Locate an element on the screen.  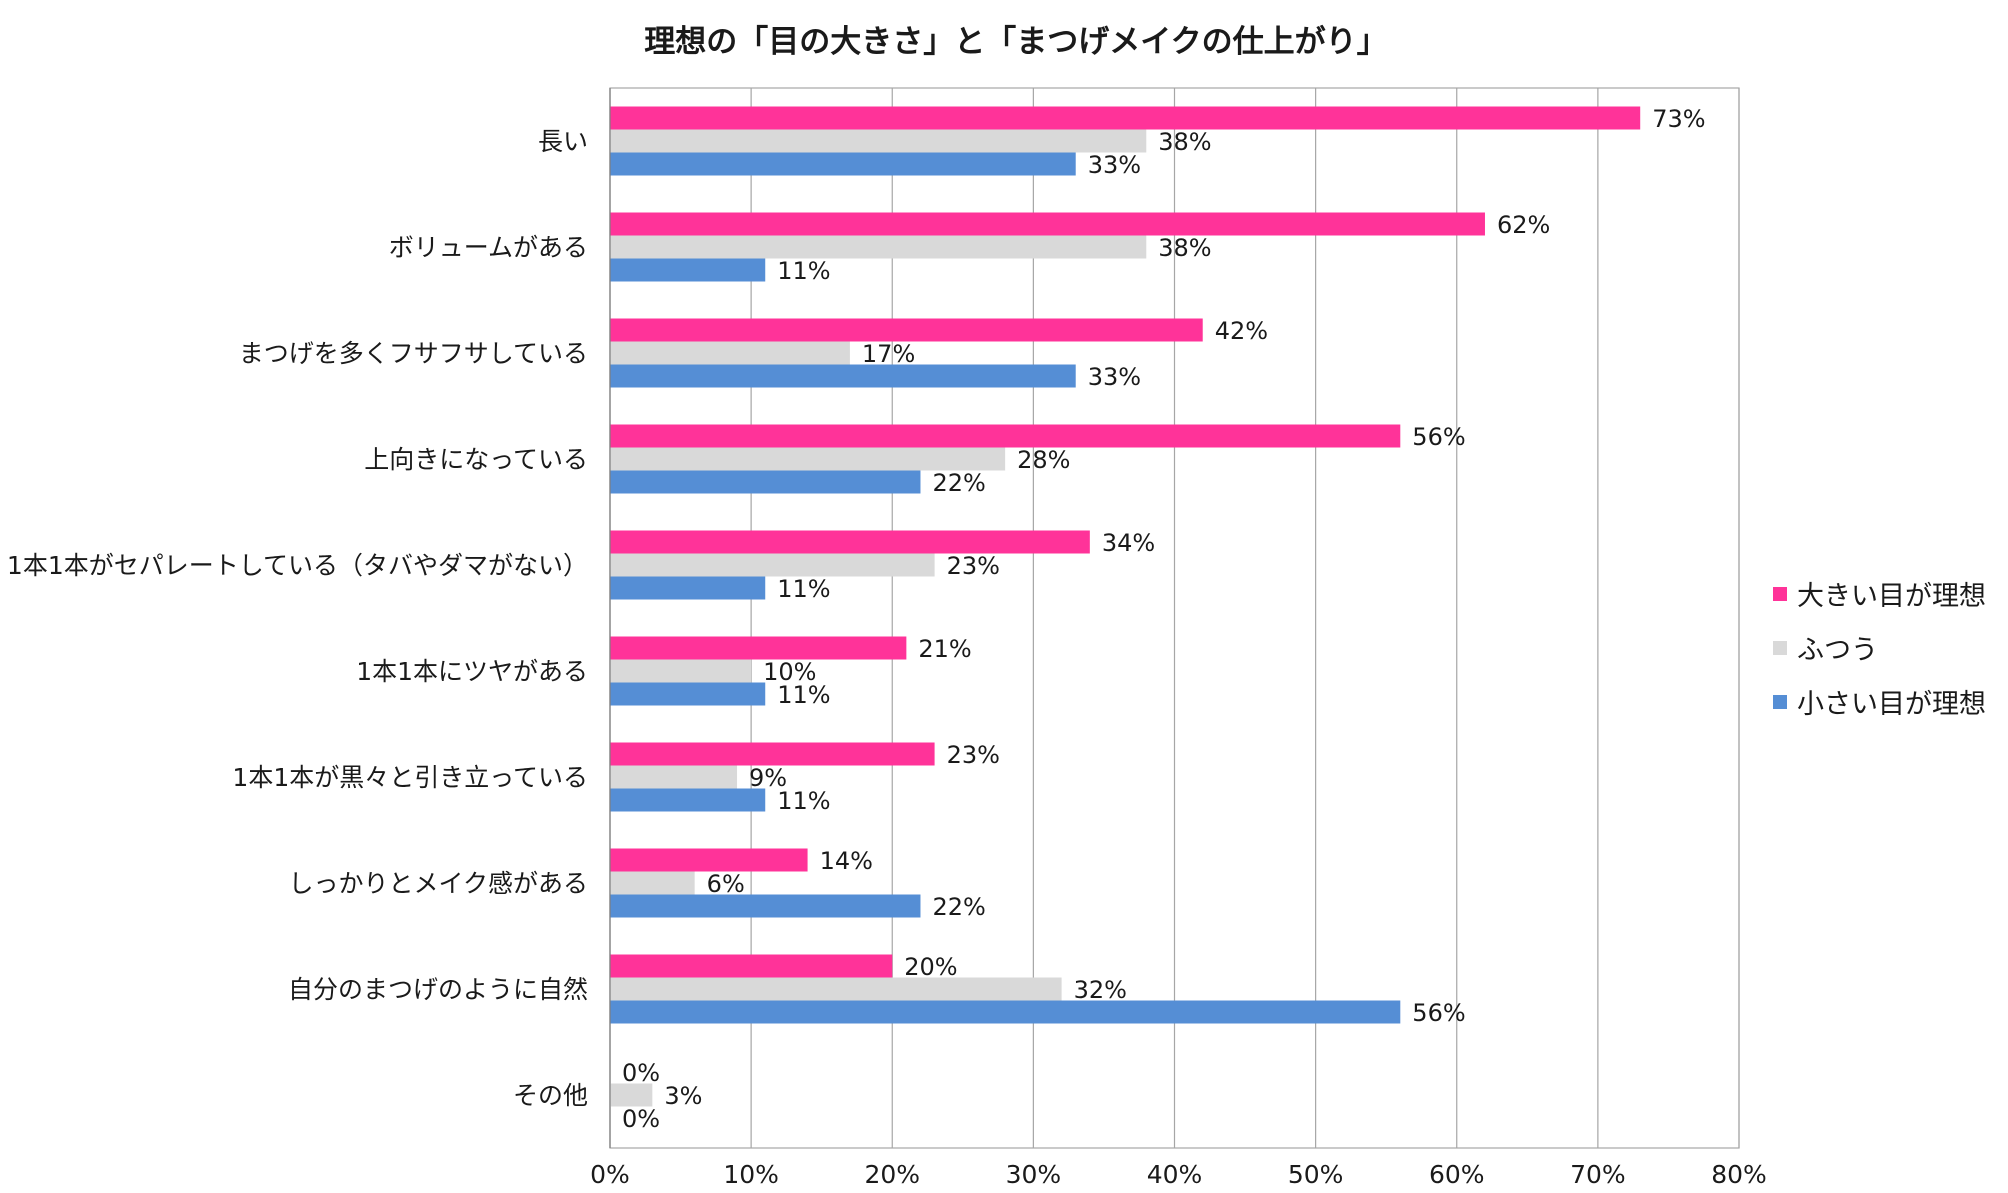
legend-label: 大きい目が理想 is located at coordinates (1891, 596).